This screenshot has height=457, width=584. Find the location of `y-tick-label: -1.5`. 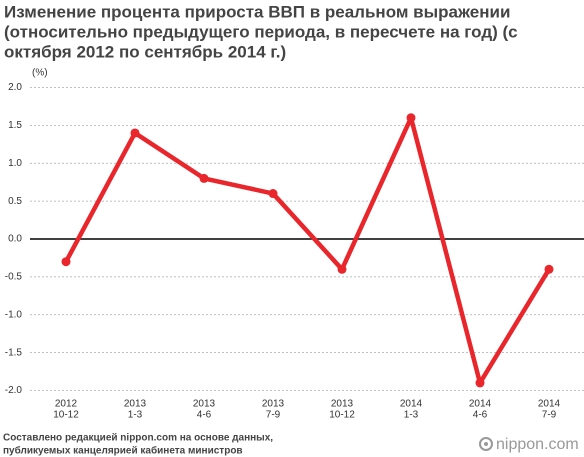

y-tick-label: -1.5 is located at coordinates (14, 352).